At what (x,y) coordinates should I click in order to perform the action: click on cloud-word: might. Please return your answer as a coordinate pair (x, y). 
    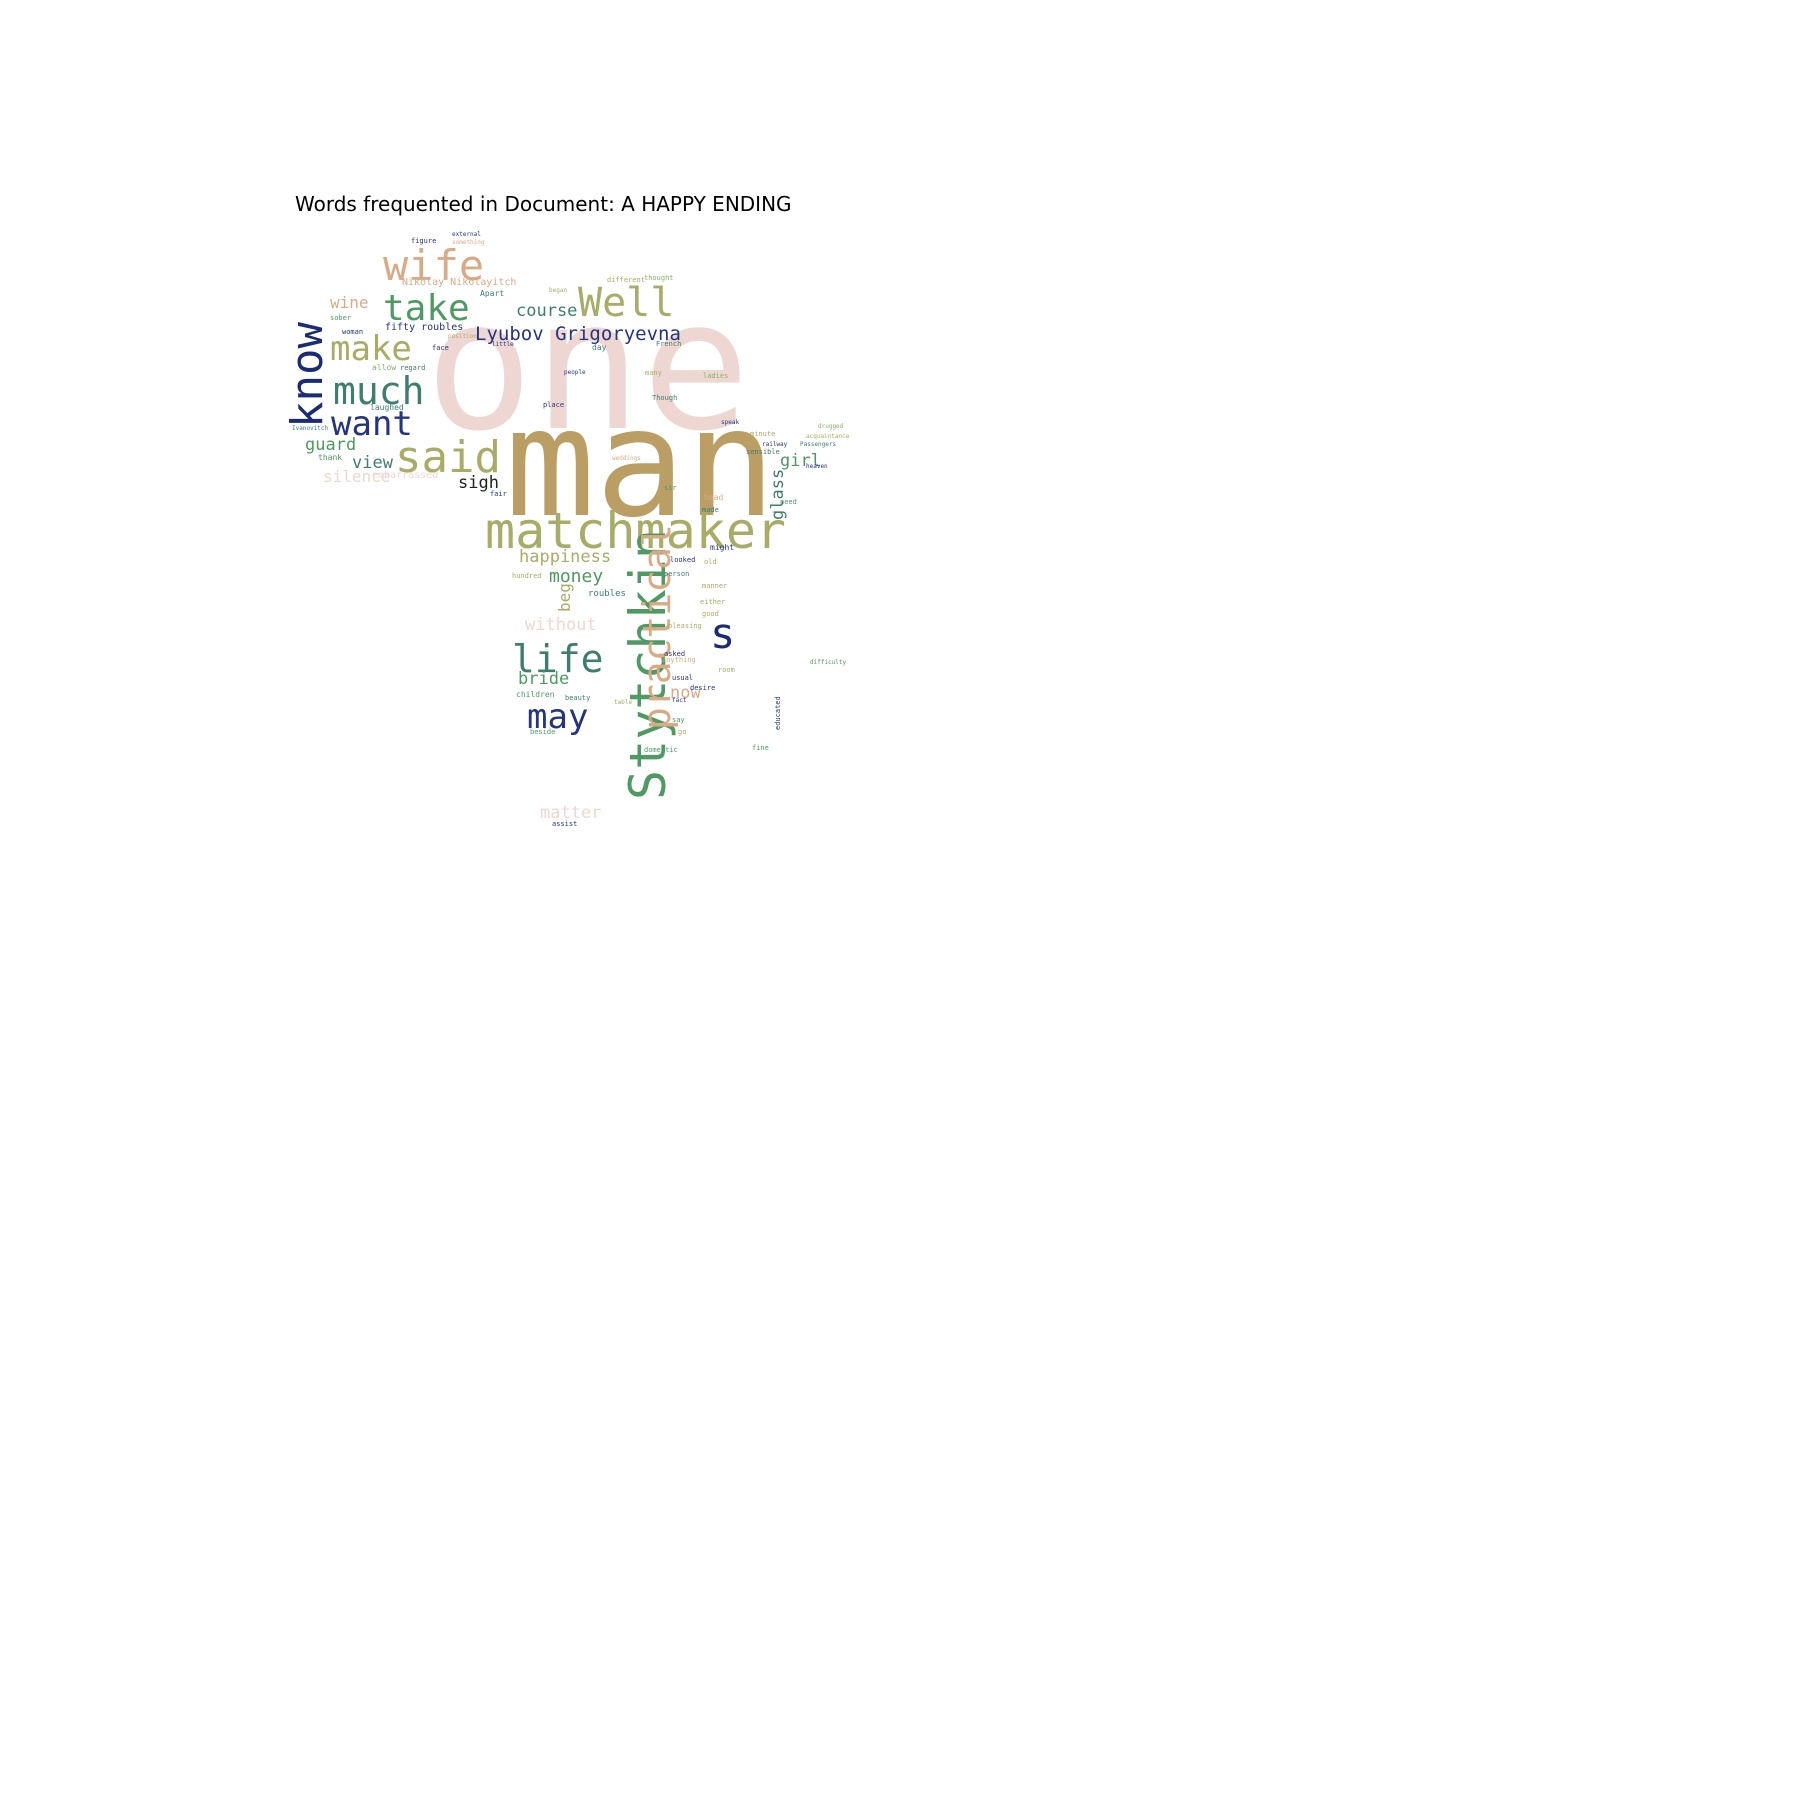
    Looking at the image, I should click on (722, 547).